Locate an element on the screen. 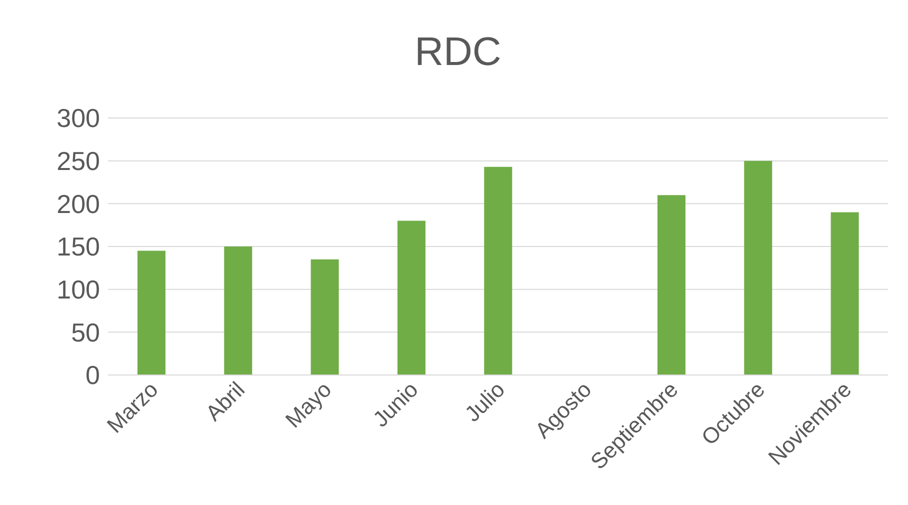 This screenshot has height=505, width=908. y-tick-label: 250 is located at coordinates (78, 161).